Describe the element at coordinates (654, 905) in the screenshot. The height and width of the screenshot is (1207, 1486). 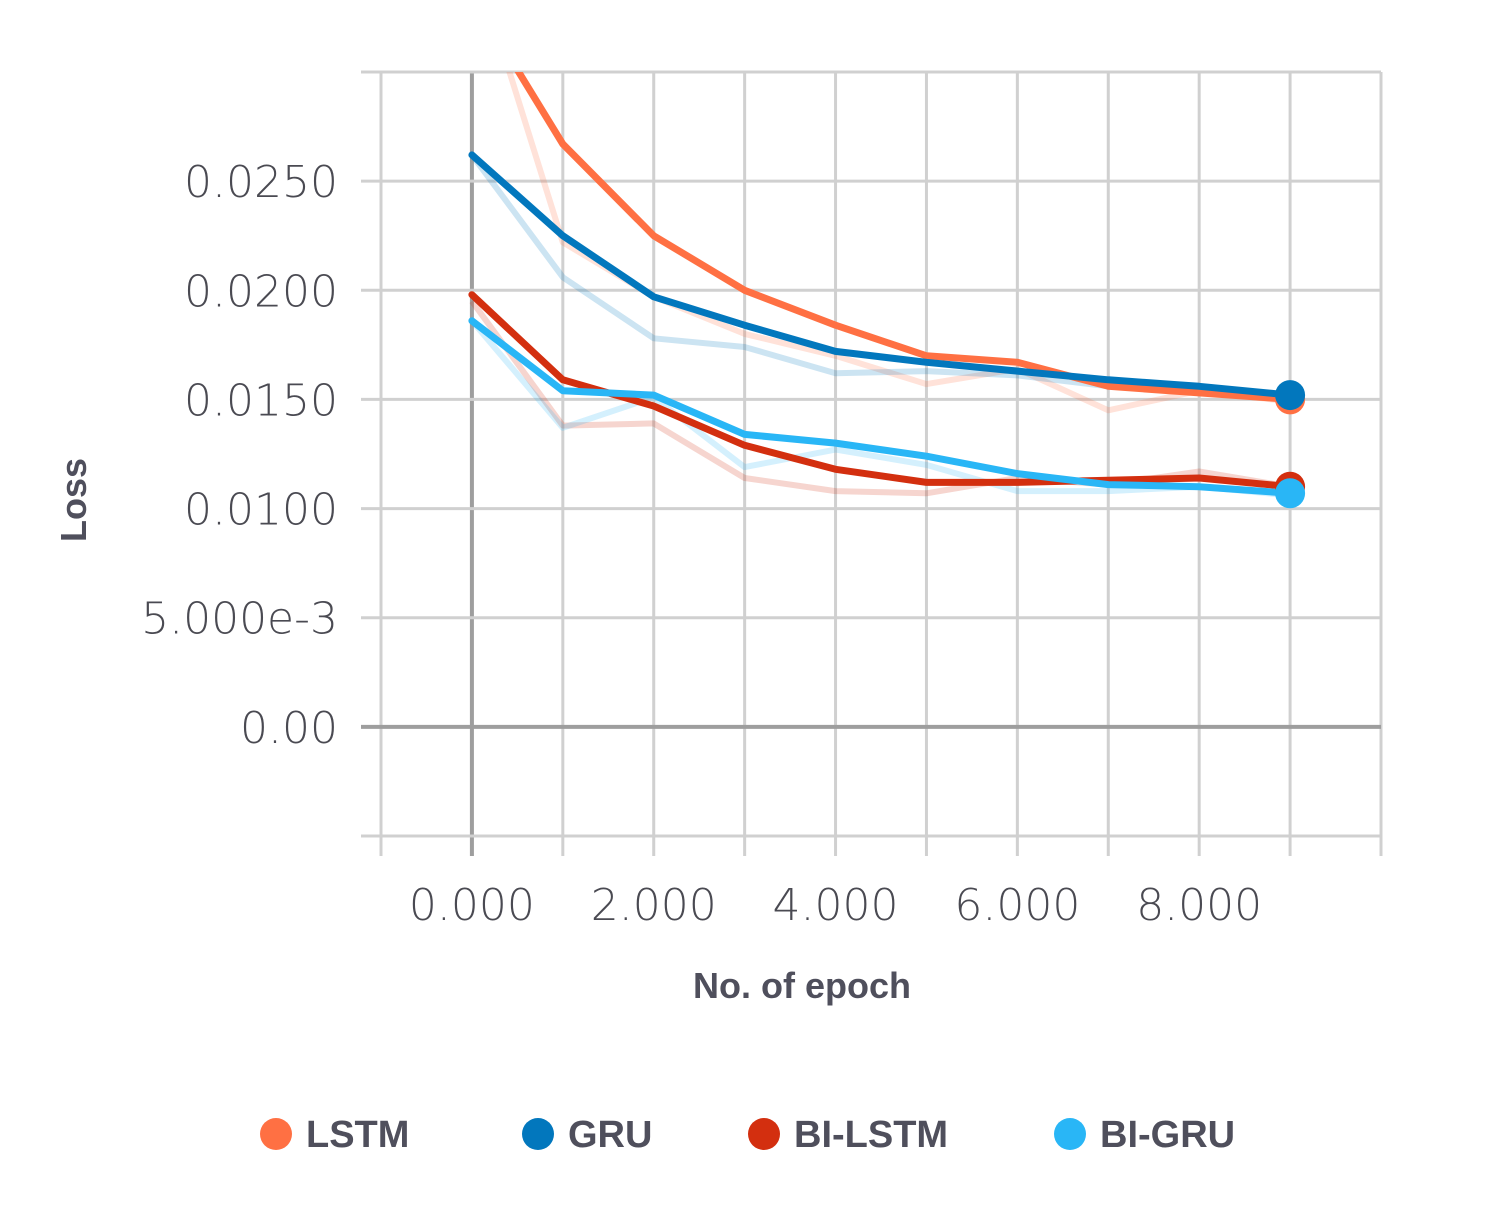
I see `x-tick-label: 2.000` at that location.